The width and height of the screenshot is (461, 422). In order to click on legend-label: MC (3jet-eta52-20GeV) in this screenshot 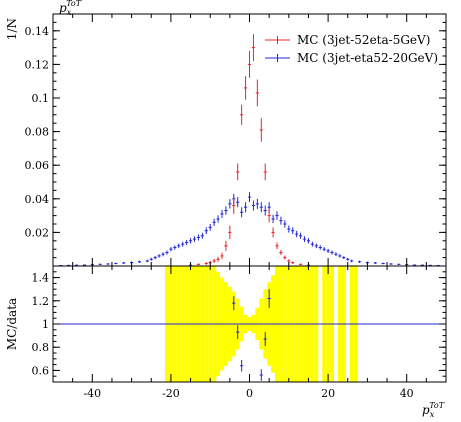, I will do `click(367, 58)`.